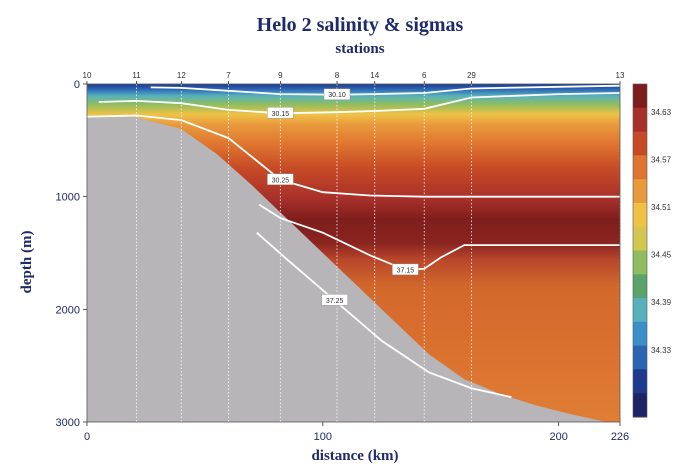 The height and width of the screenshot is (474, 690). I want to click on colorbar-tick-label: 34.63, so click(661, 112).